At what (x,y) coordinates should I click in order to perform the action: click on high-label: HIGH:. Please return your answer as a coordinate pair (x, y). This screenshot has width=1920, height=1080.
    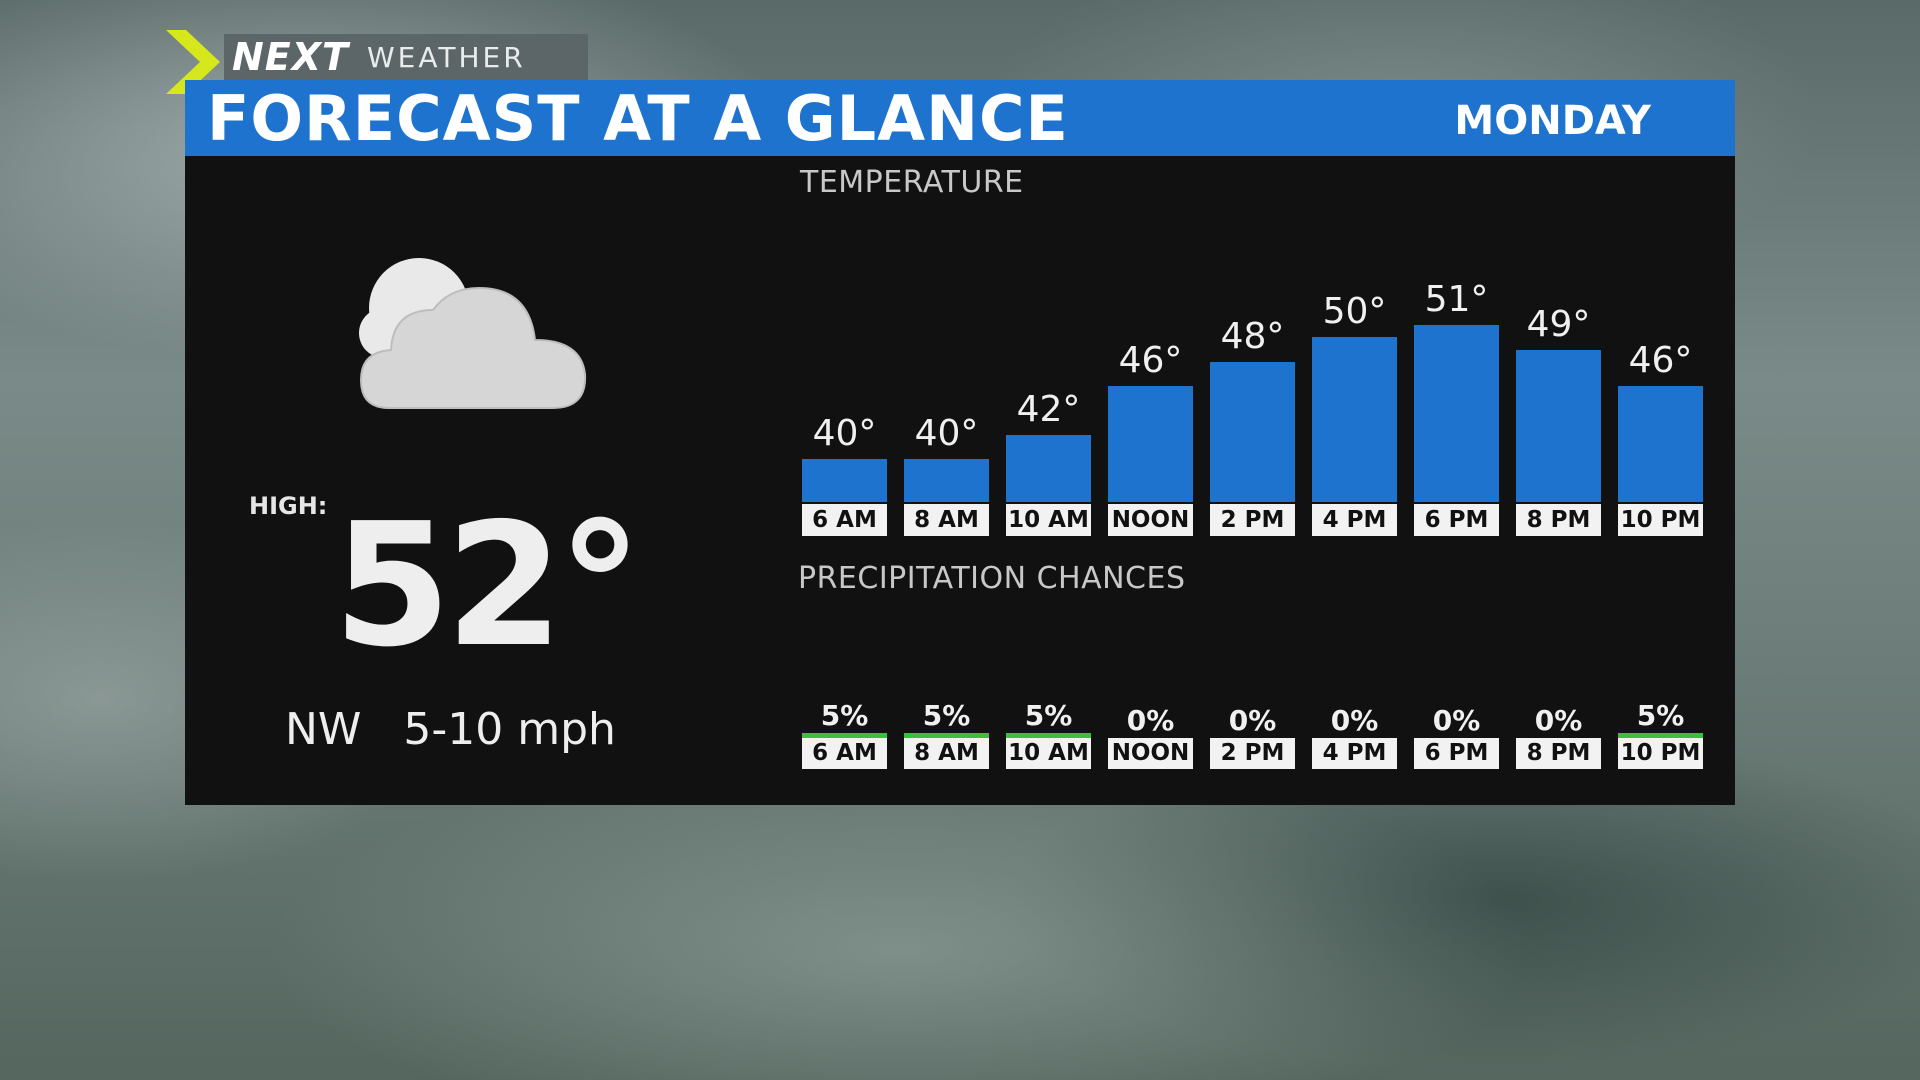
    Looking at the image, I should click on (288, 506).